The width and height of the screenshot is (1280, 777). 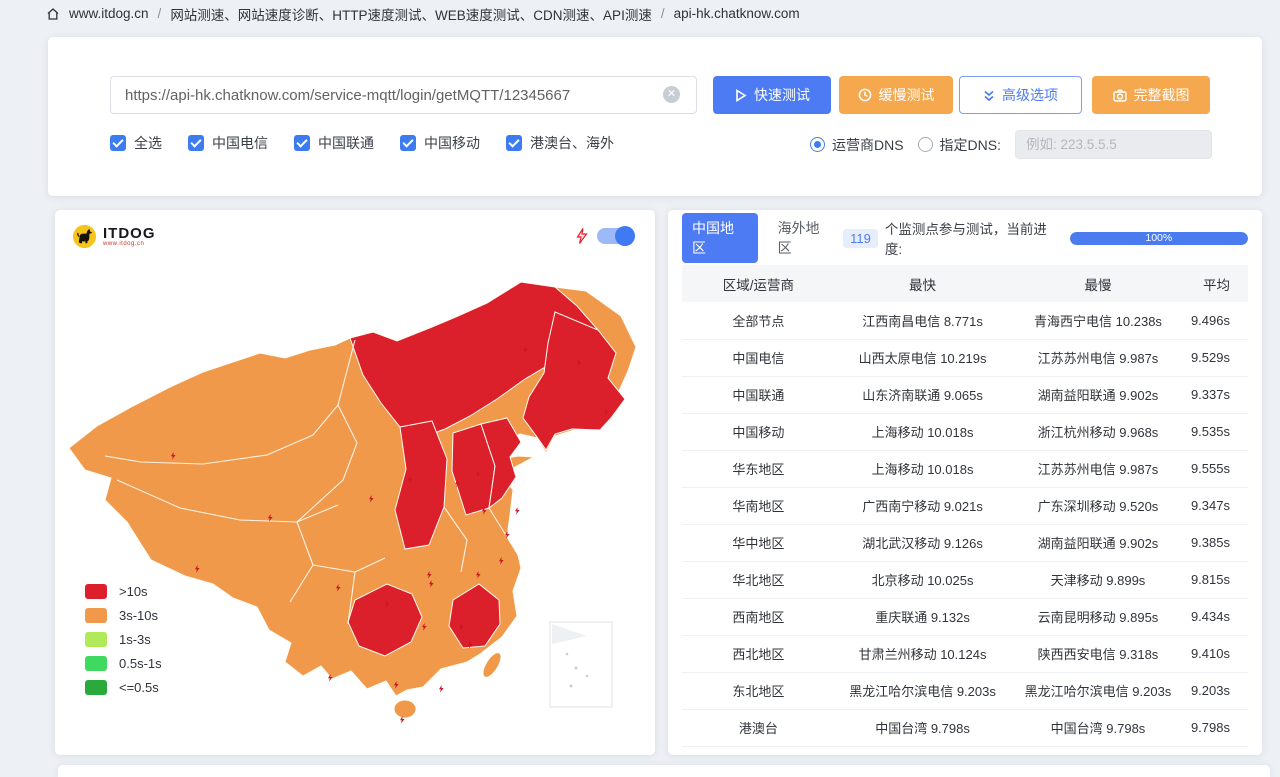 What do you see at coordinates (864, 95) in the screenshot?
I see `clock-icon` at bounding box center [864, 95].